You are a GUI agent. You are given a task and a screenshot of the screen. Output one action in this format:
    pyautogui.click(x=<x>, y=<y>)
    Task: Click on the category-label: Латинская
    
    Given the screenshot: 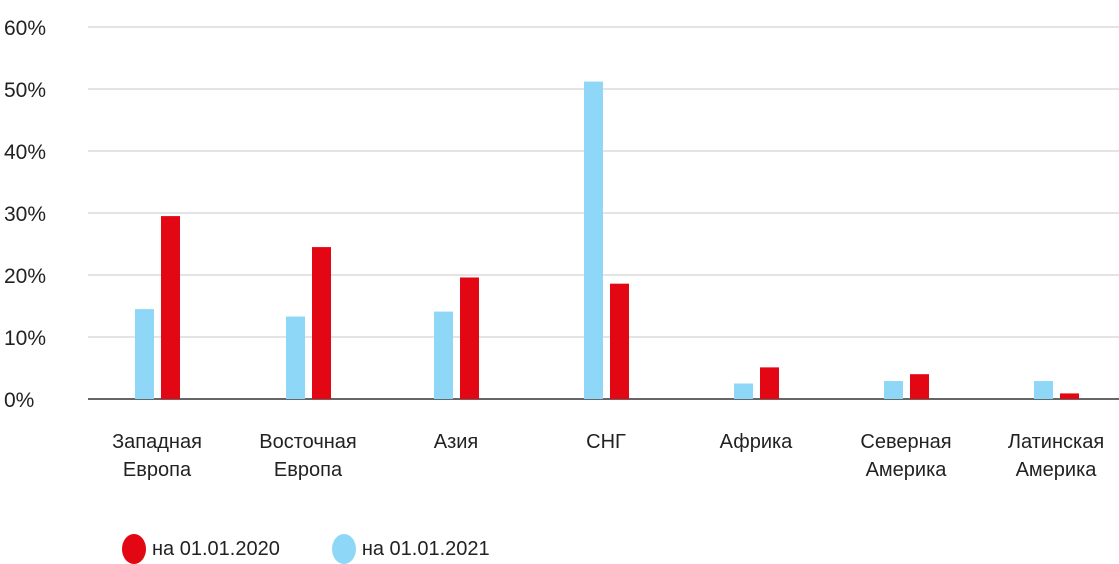 What is the action you would take?
    pyautogui.click(x=1056, y=442)
    